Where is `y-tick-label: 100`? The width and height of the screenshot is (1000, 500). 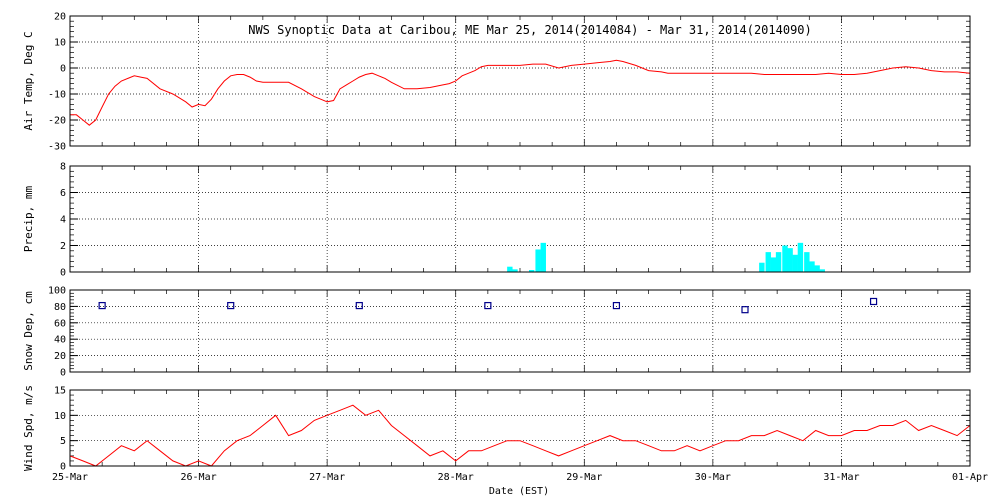
y-tick-label: 100 is located at coordinates (57, 291).